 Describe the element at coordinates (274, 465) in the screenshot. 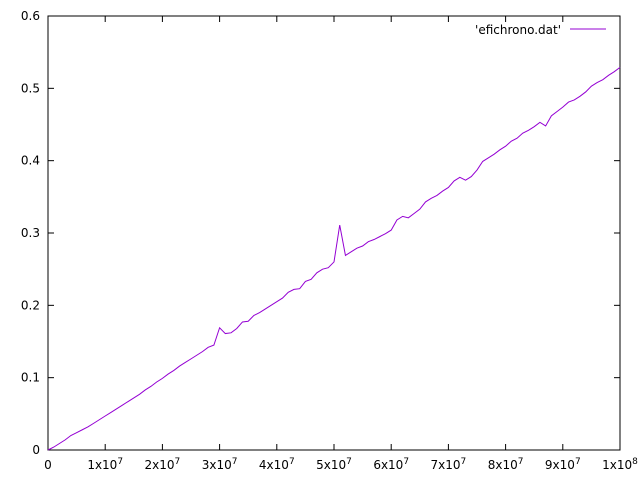

I see `x-tick-label-mantissa: 4x10` at that location.